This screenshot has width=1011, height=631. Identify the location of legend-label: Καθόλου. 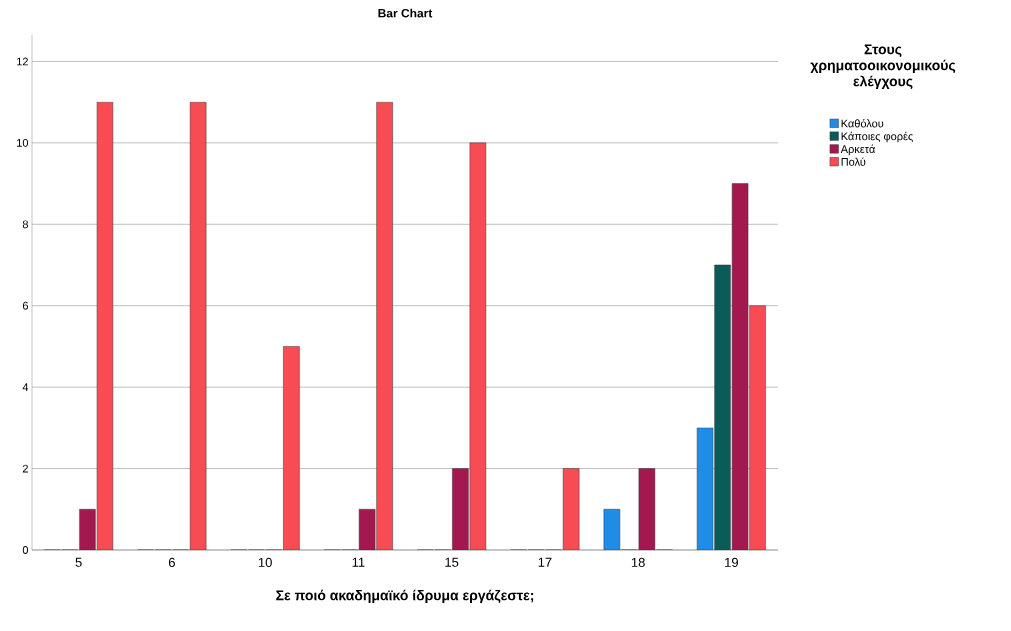
(862, 123).